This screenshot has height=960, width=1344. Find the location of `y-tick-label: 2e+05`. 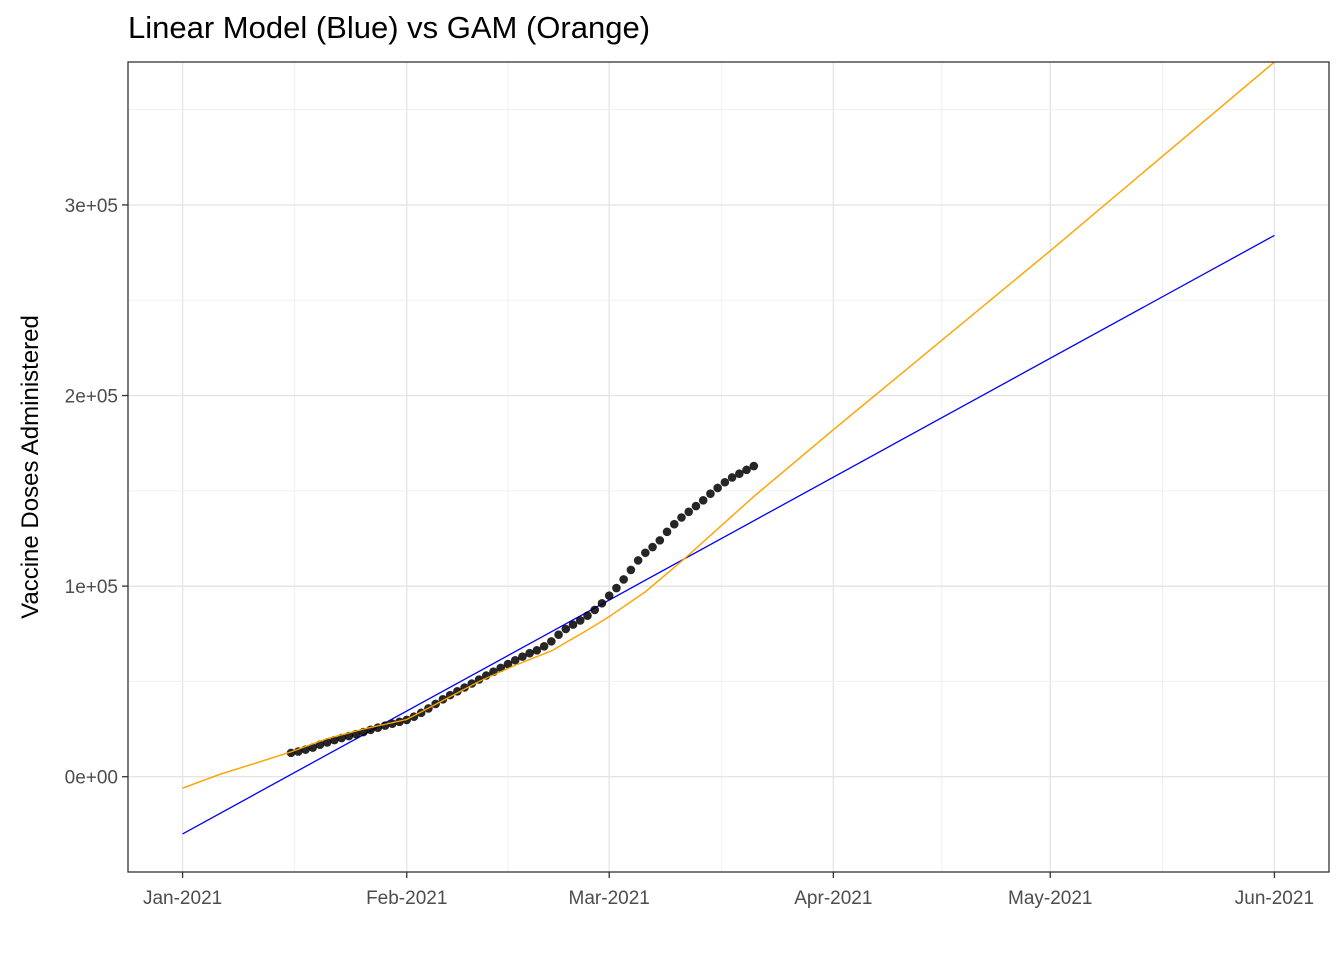

y-tick-label: 2e+05 is located at coordinates (91, 397).